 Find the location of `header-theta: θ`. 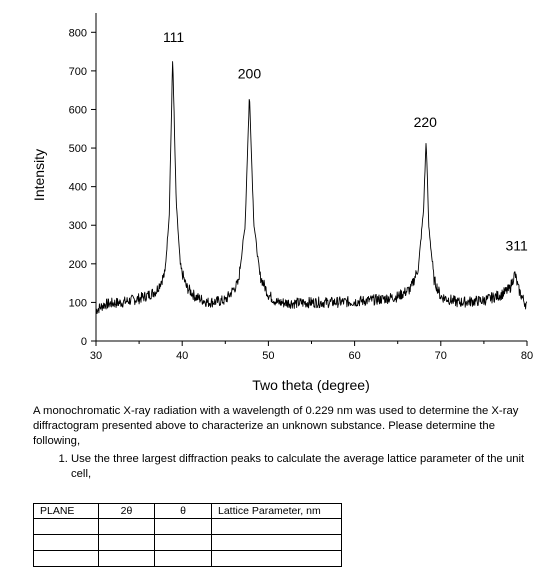

header-theta: θ is located at coordinates (183, 511).